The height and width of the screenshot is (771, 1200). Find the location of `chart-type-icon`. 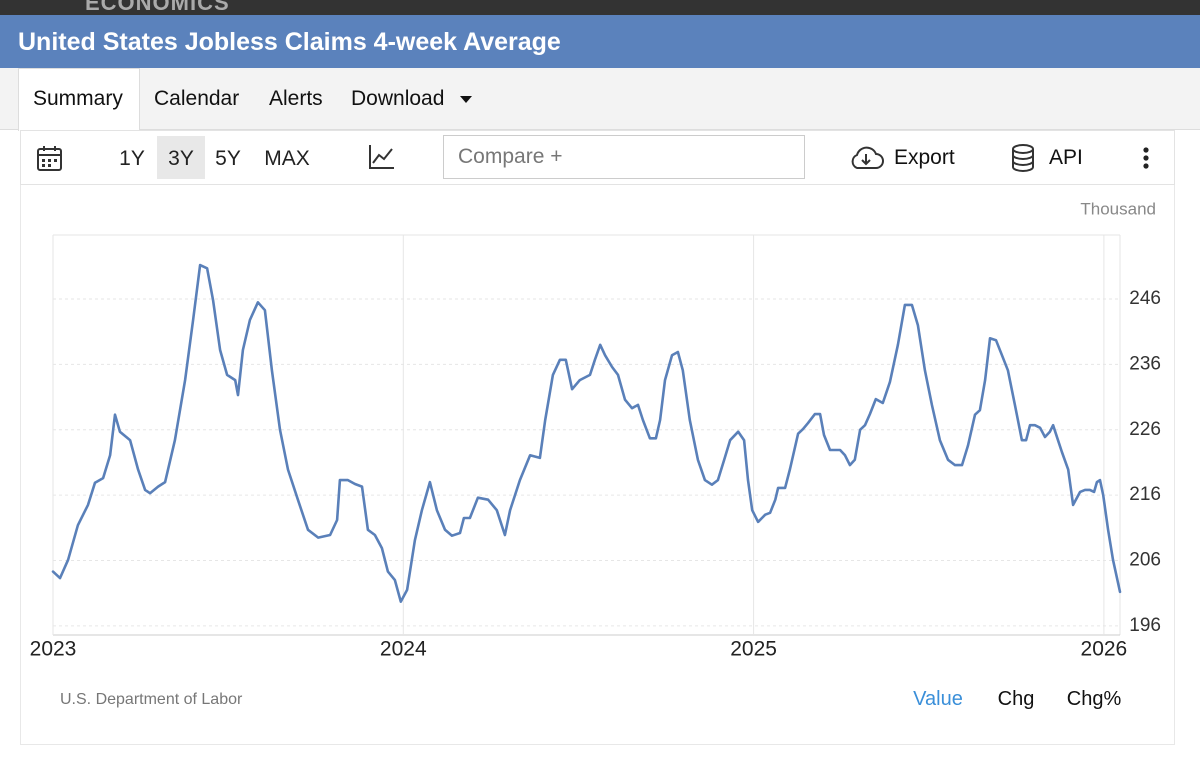

chart-type-icon is located at coordinates (382, 157).